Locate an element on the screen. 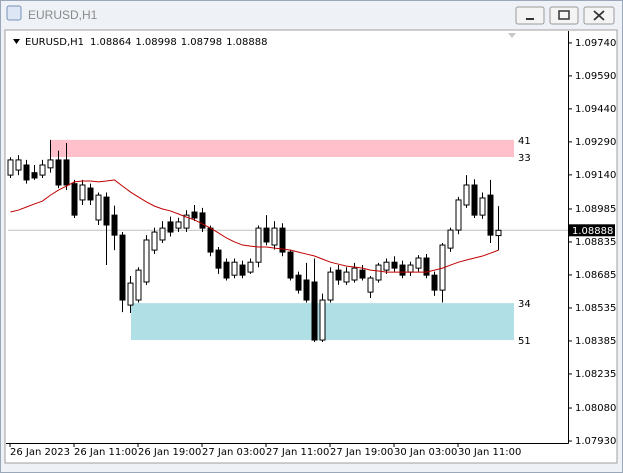 The width and height of the screenshot is (623, 473). y-tick-label: 1.09140 is located at coordinates (595, 175).